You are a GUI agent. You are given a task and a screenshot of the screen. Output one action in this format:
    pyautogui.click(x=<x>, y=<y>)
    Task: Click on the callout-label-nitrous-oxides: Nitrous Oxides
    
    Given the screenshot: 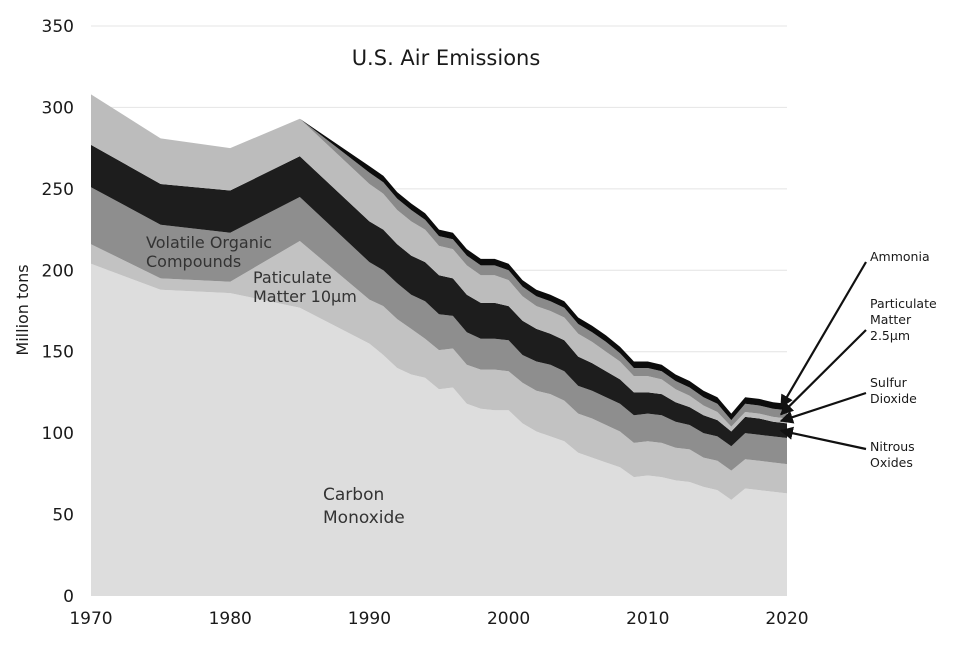 What is the action you would take?
    pyautogui.click(x=892, y=454)
    